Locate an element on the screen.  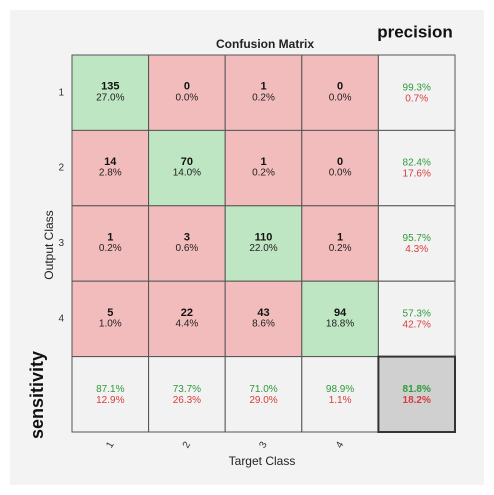
row-label: 1 is located at coordinates (61, 92).